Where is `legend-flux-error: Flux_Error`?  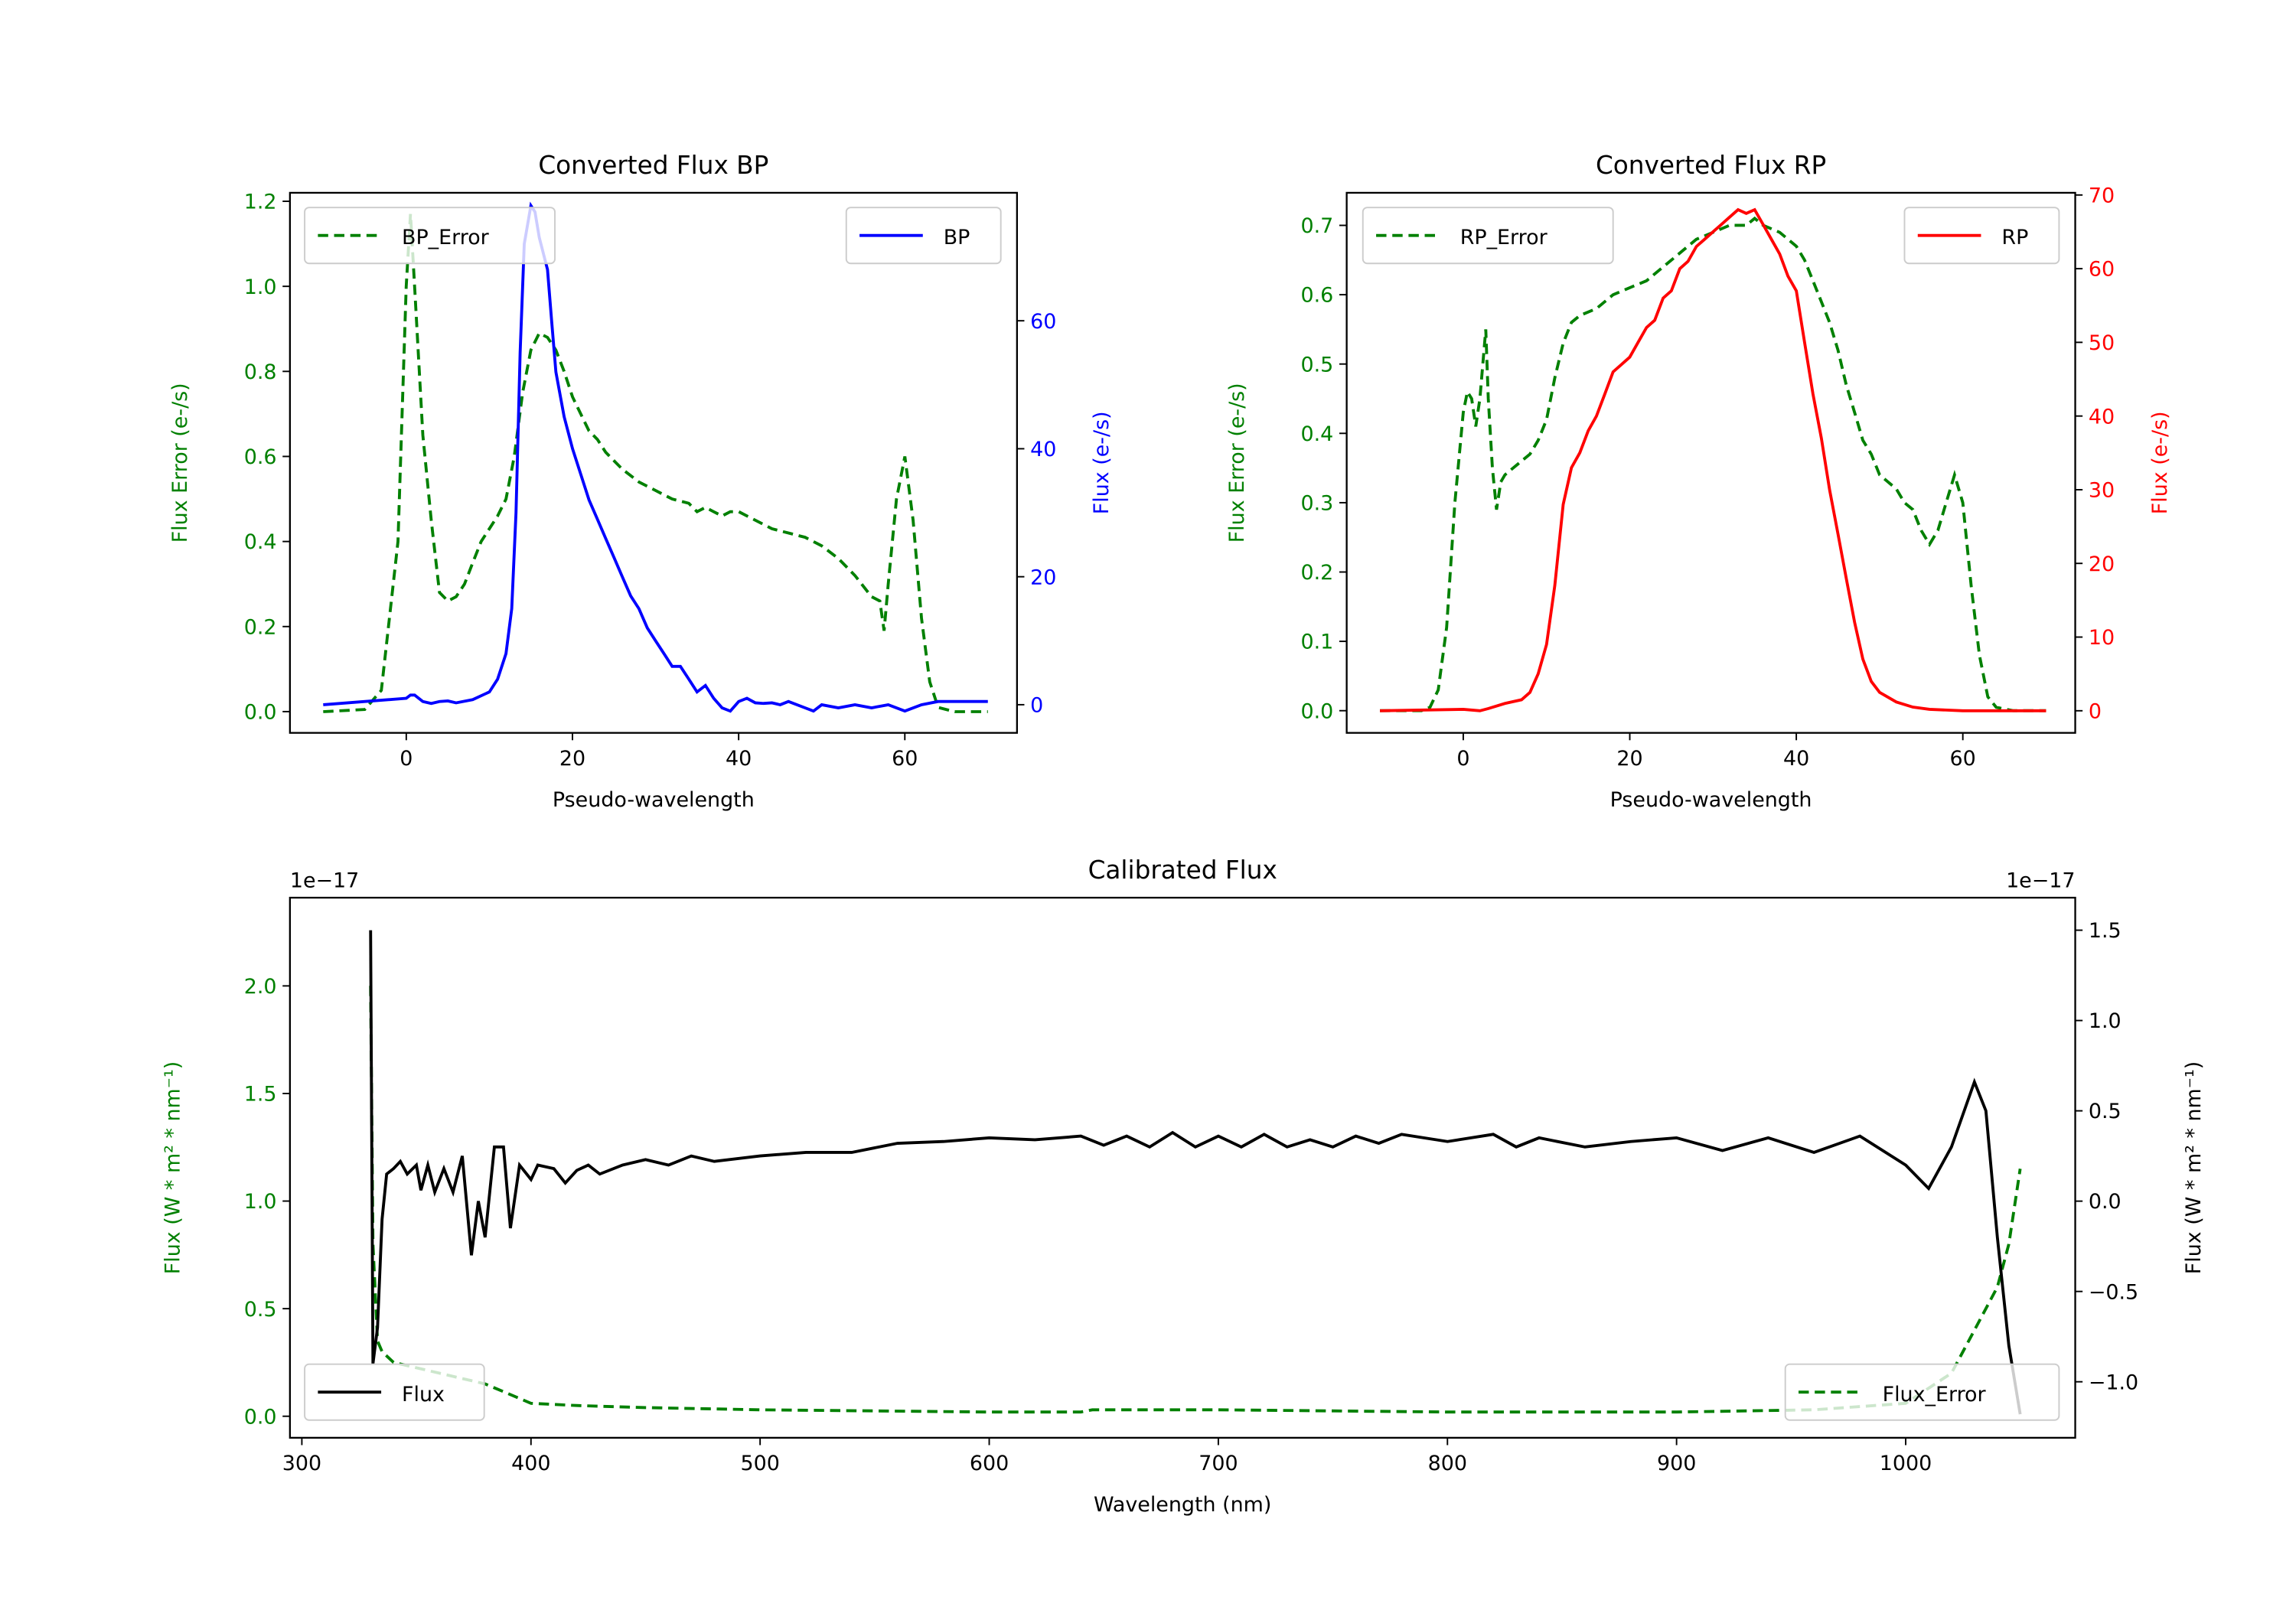
legend-flux-error: Flux_Error is located at coordinates (1922, 1392).